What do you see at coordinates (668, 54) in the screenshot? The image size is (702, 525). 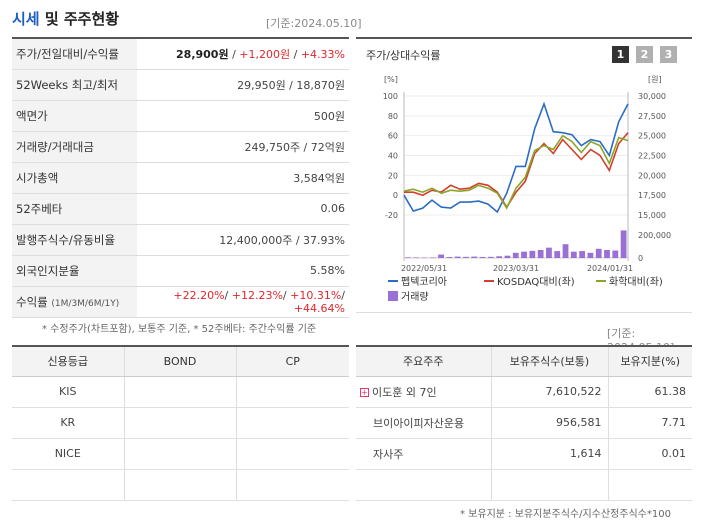 I see `chart-page-3-button: 3` at bounding box center [668, 54].